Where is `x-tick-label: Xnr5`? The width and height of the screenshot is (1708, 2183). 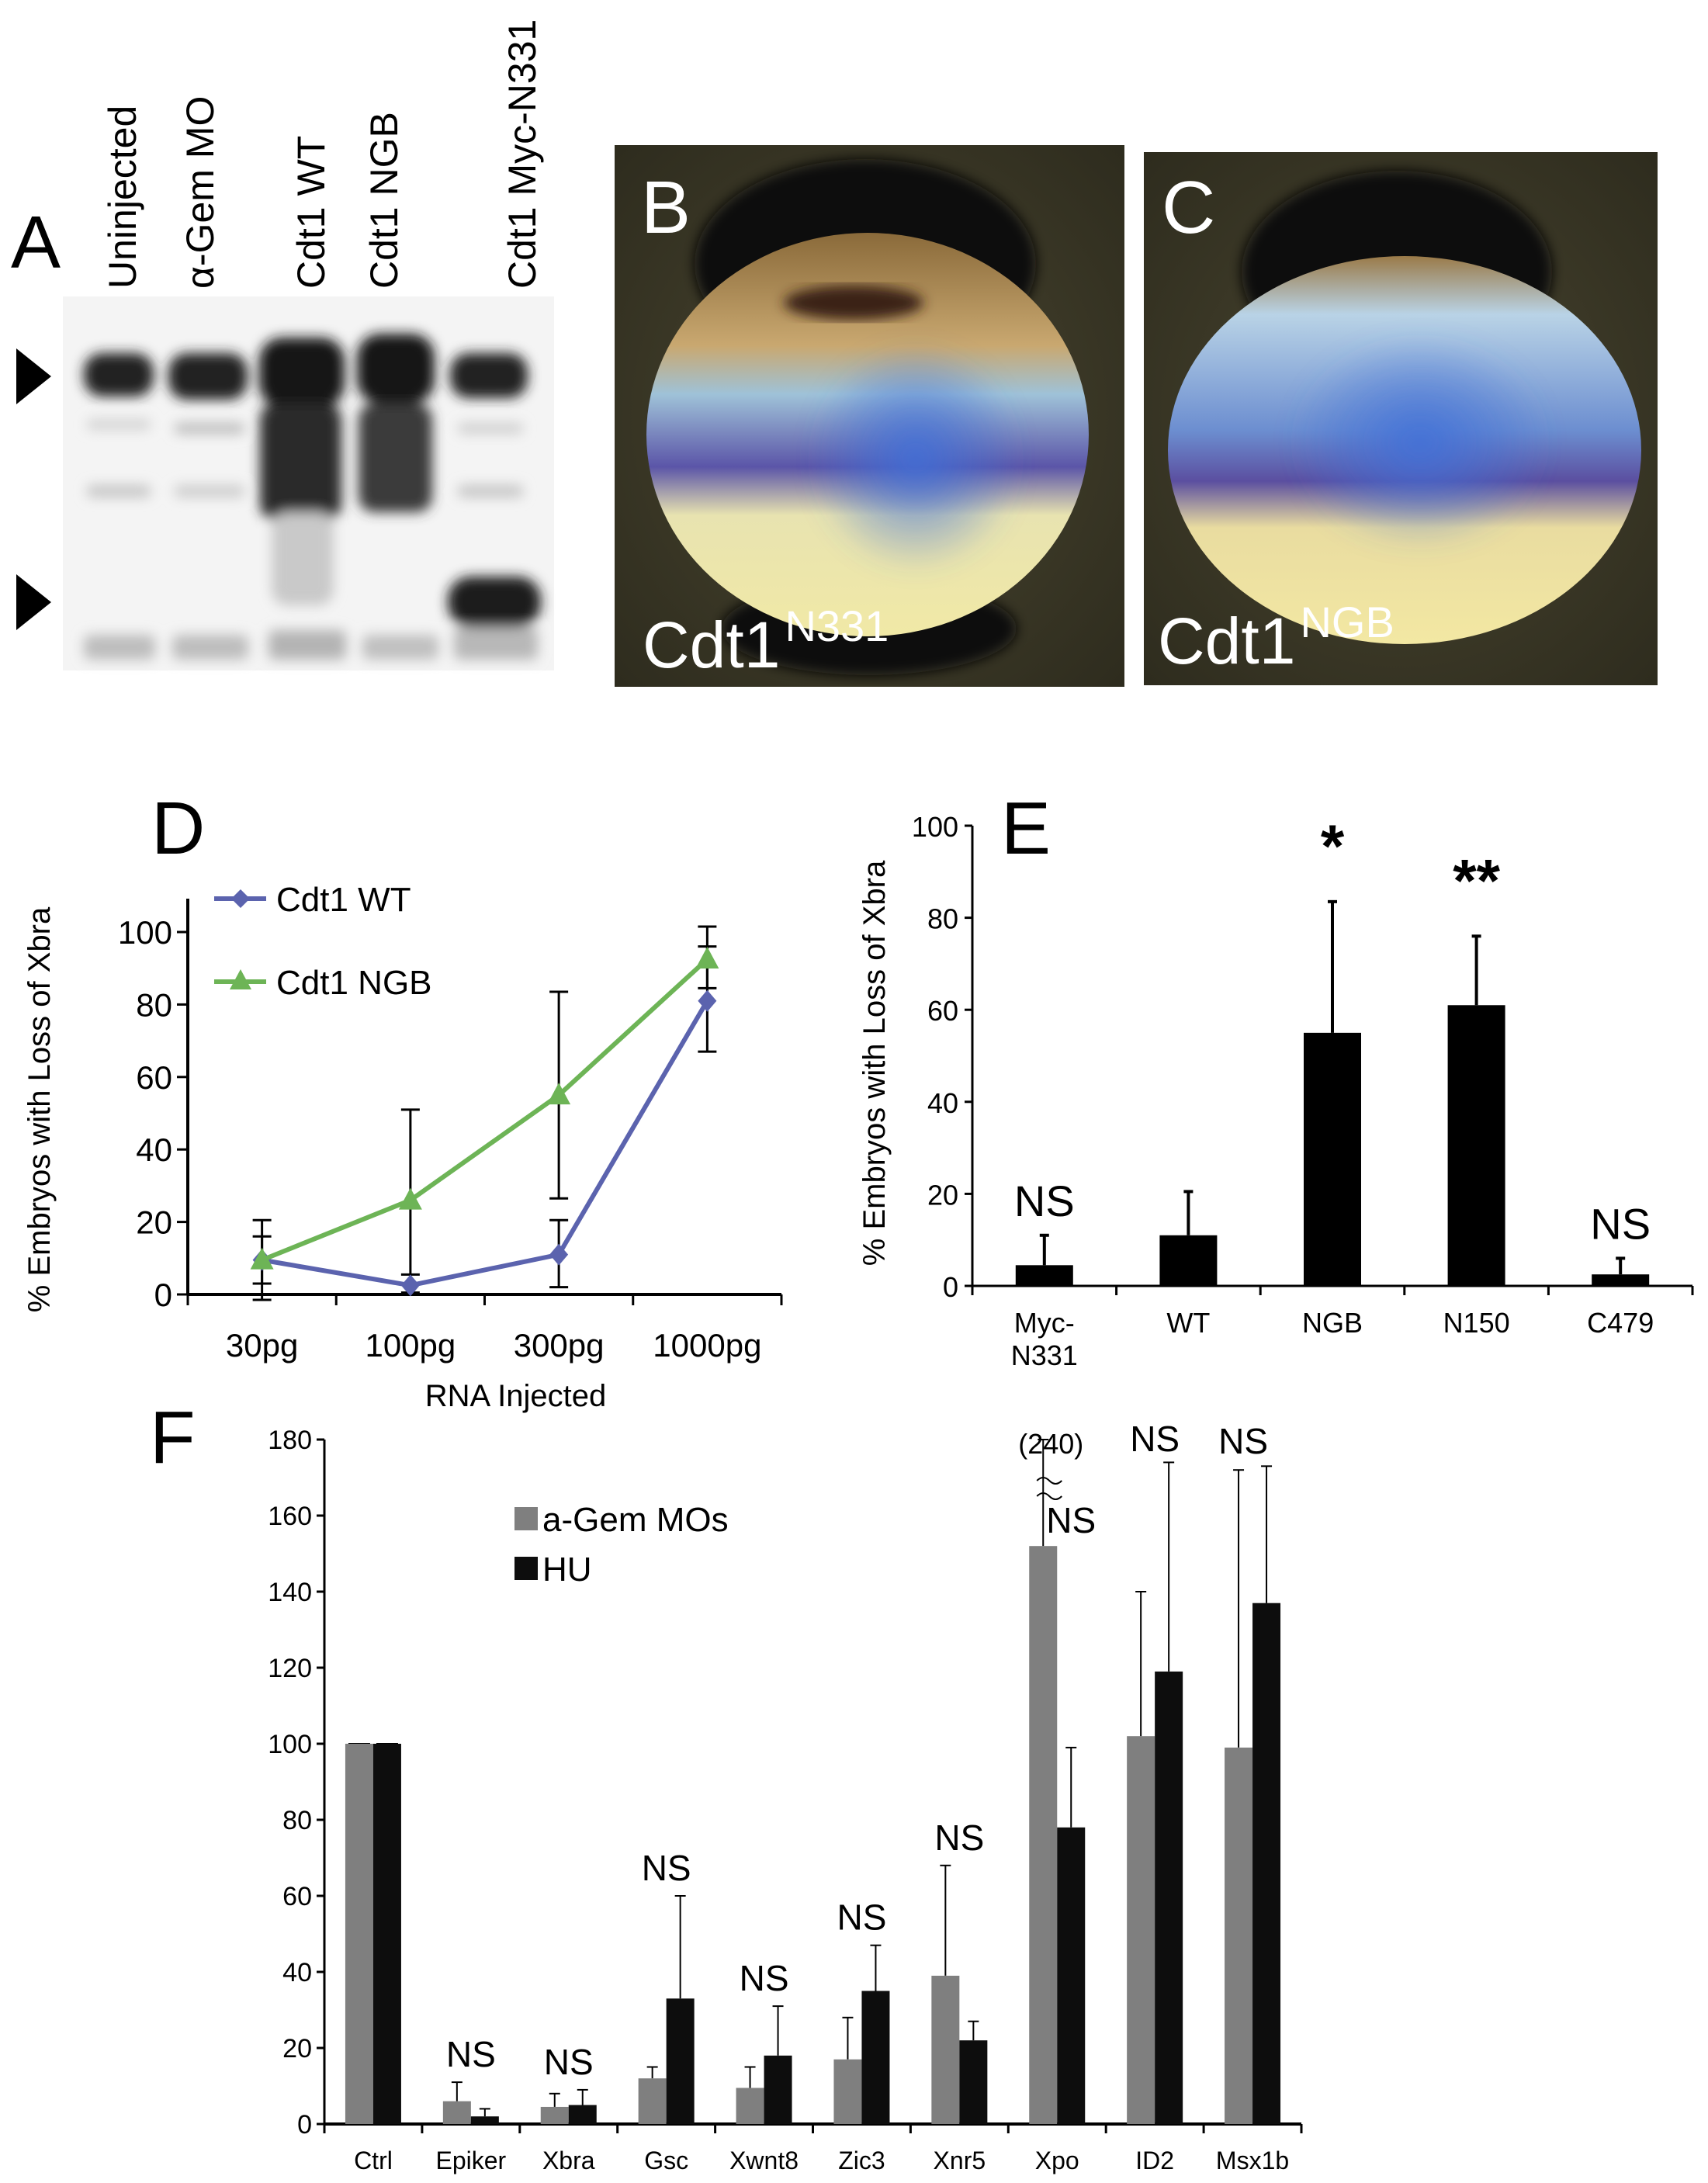
x-tick-label: Xnr5 is located at coordinates (960, 2160).